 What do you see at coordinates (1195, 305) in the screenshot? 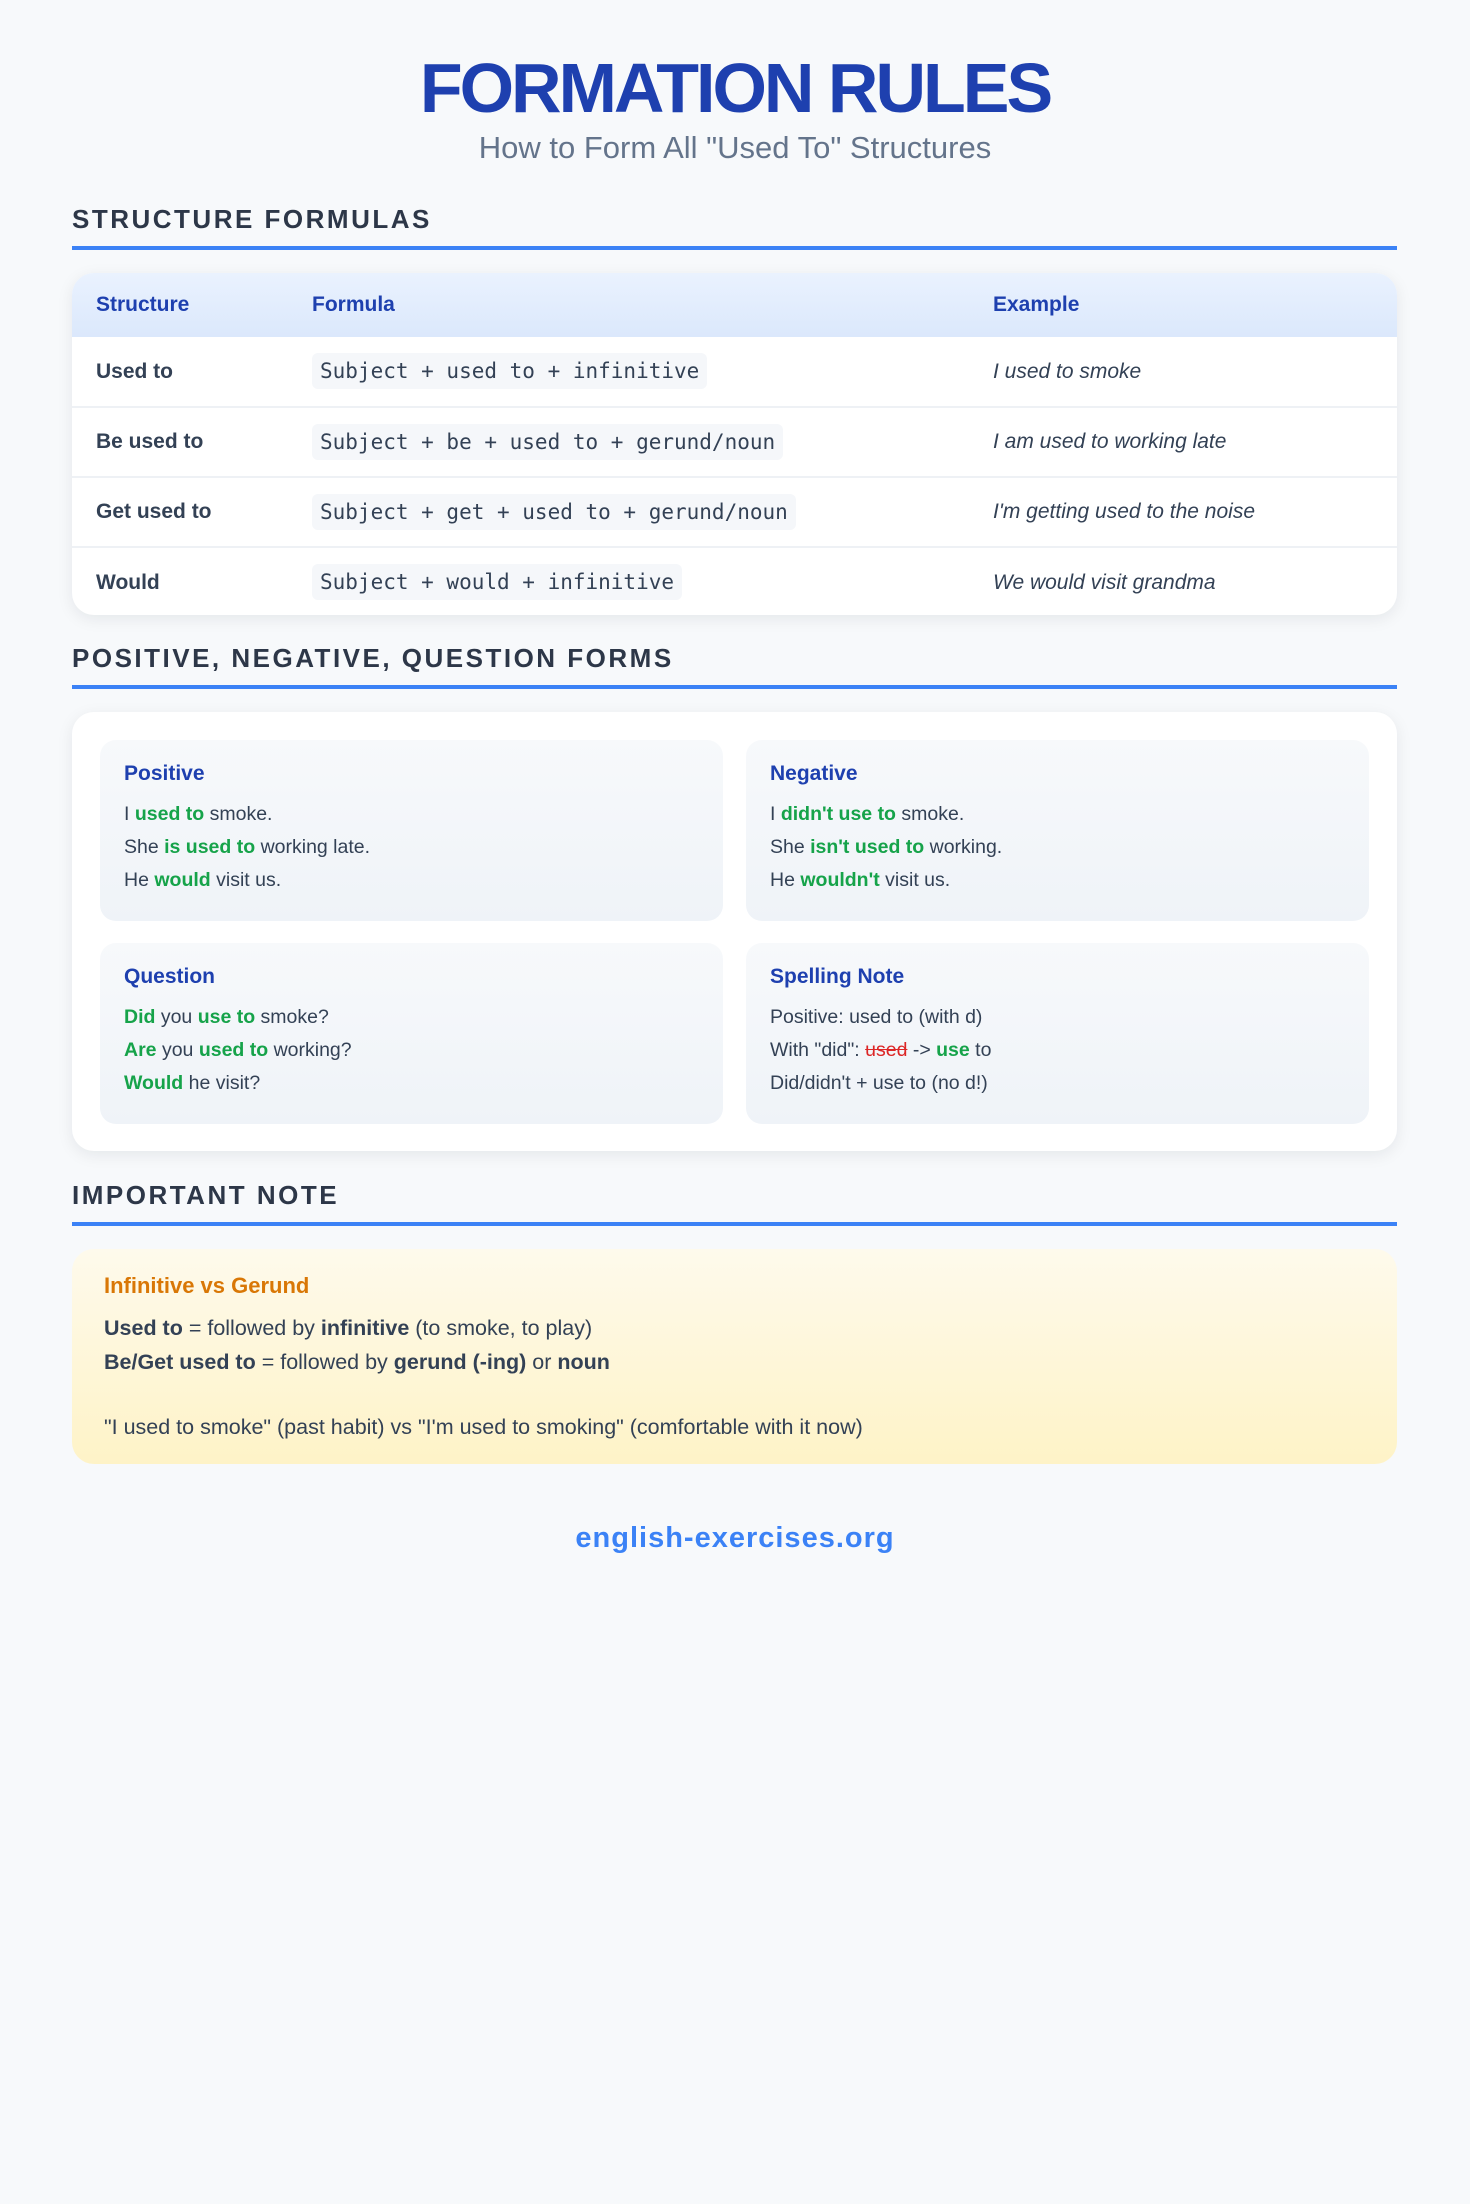
I see `header-example: Example` at bounding box center [1195, 305].